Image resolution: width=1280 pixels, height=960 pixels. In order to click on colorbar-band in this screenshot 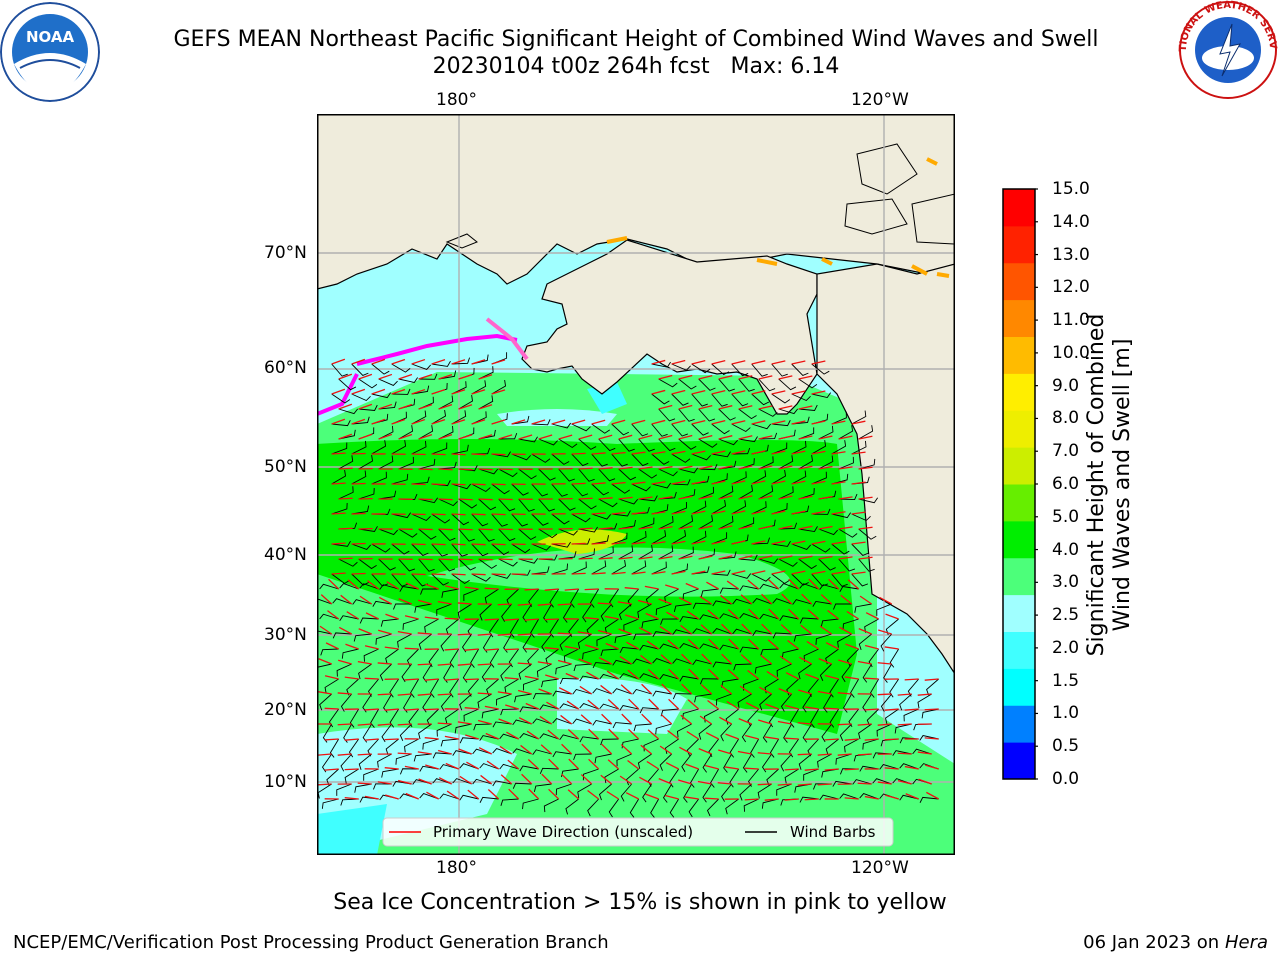, I will do `click(1019, 466)`.